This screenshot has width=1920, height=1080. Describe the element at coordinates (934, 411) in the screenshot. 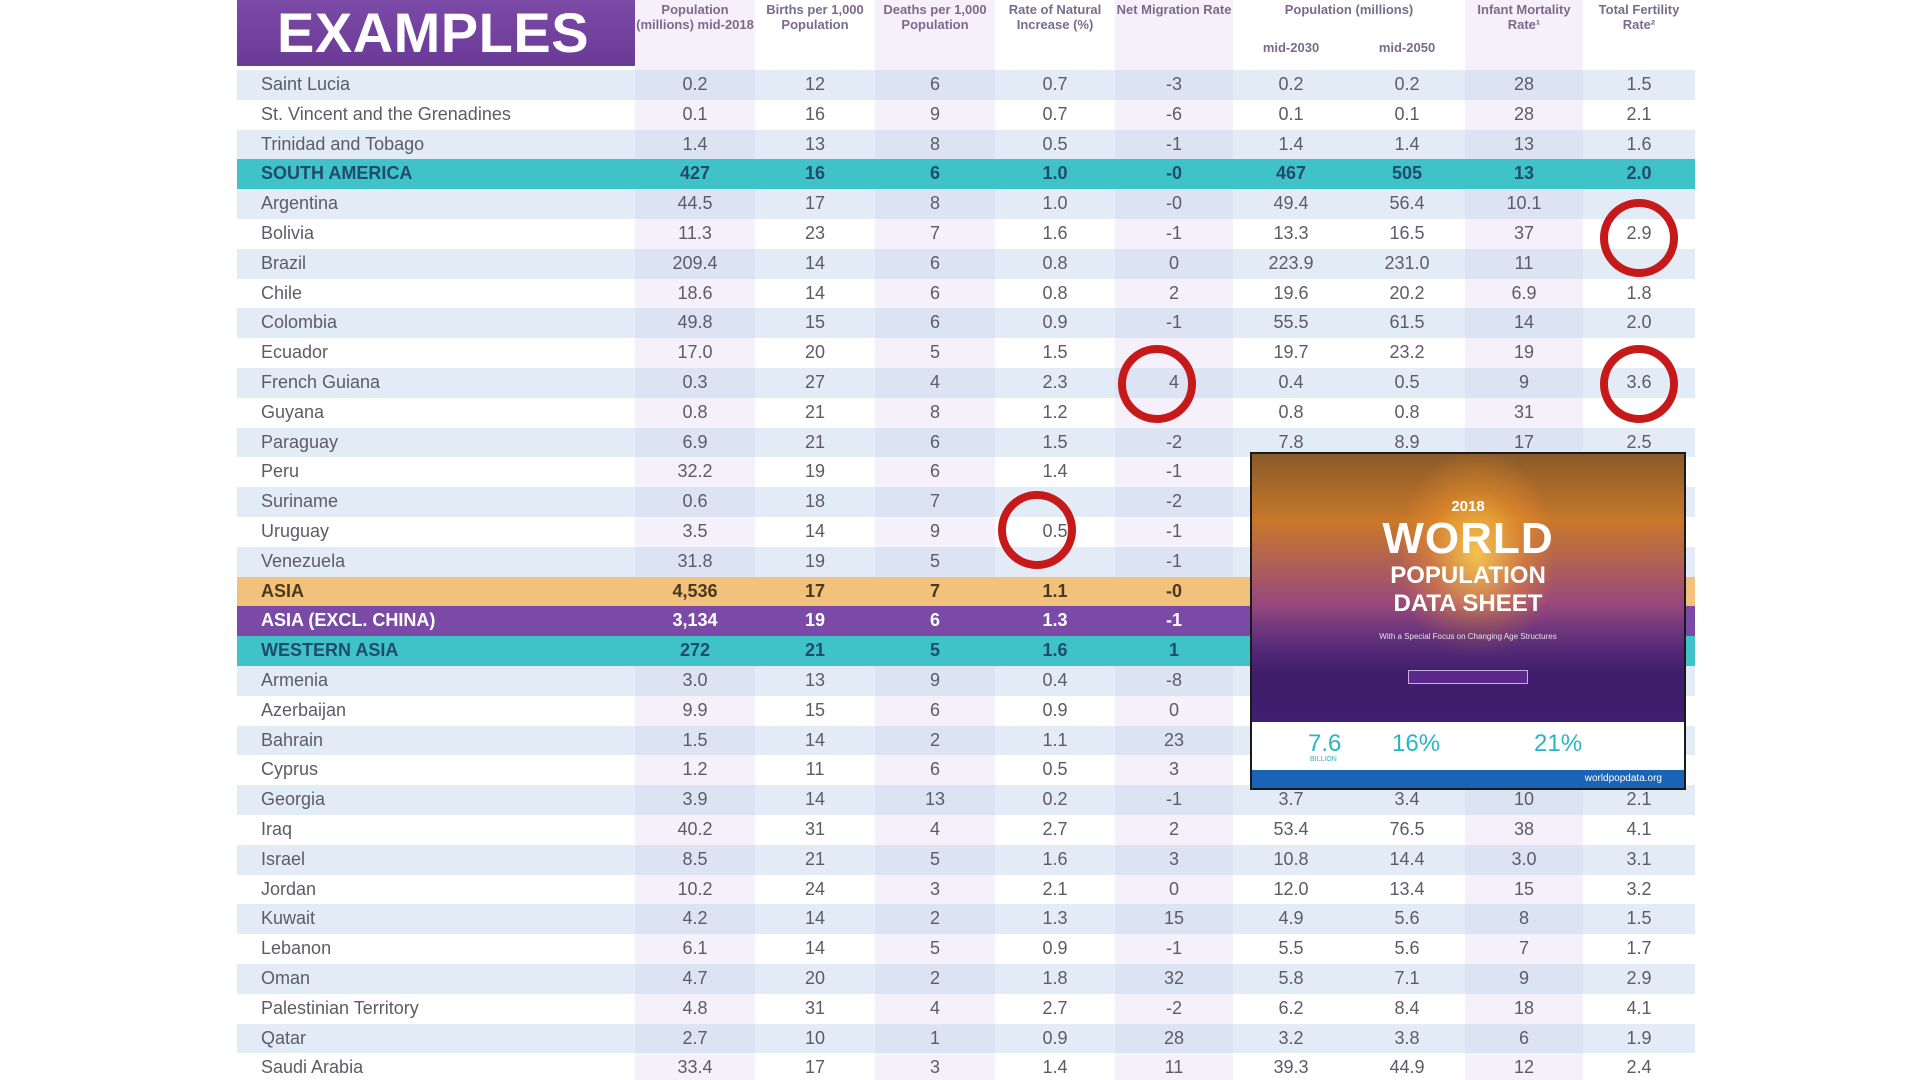

I see `cell-deaths: 8` at that location.